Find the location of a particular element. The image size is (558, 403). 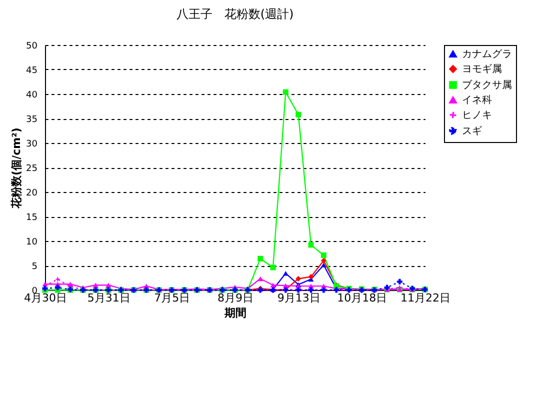

y-tick-label: 15 is located at coordinates (32, 218).